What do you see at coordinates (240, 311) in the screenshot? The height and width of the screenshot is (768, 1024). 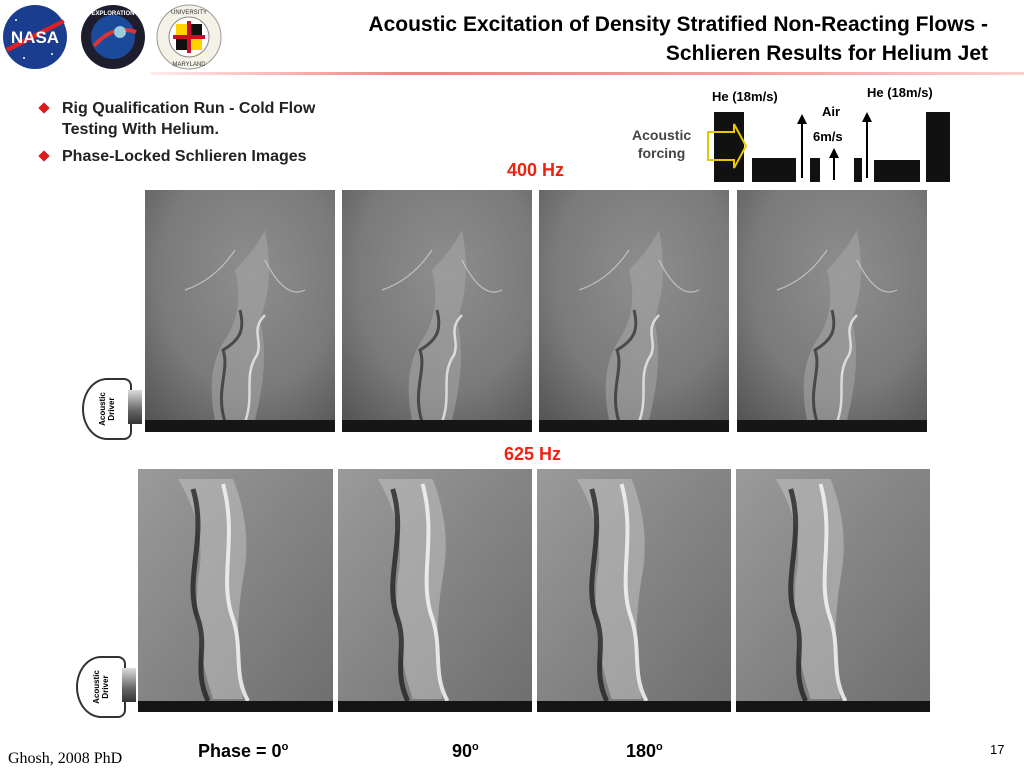 I see `schlieren-frame-400hz-phase0` at bounding box center [240, 311].